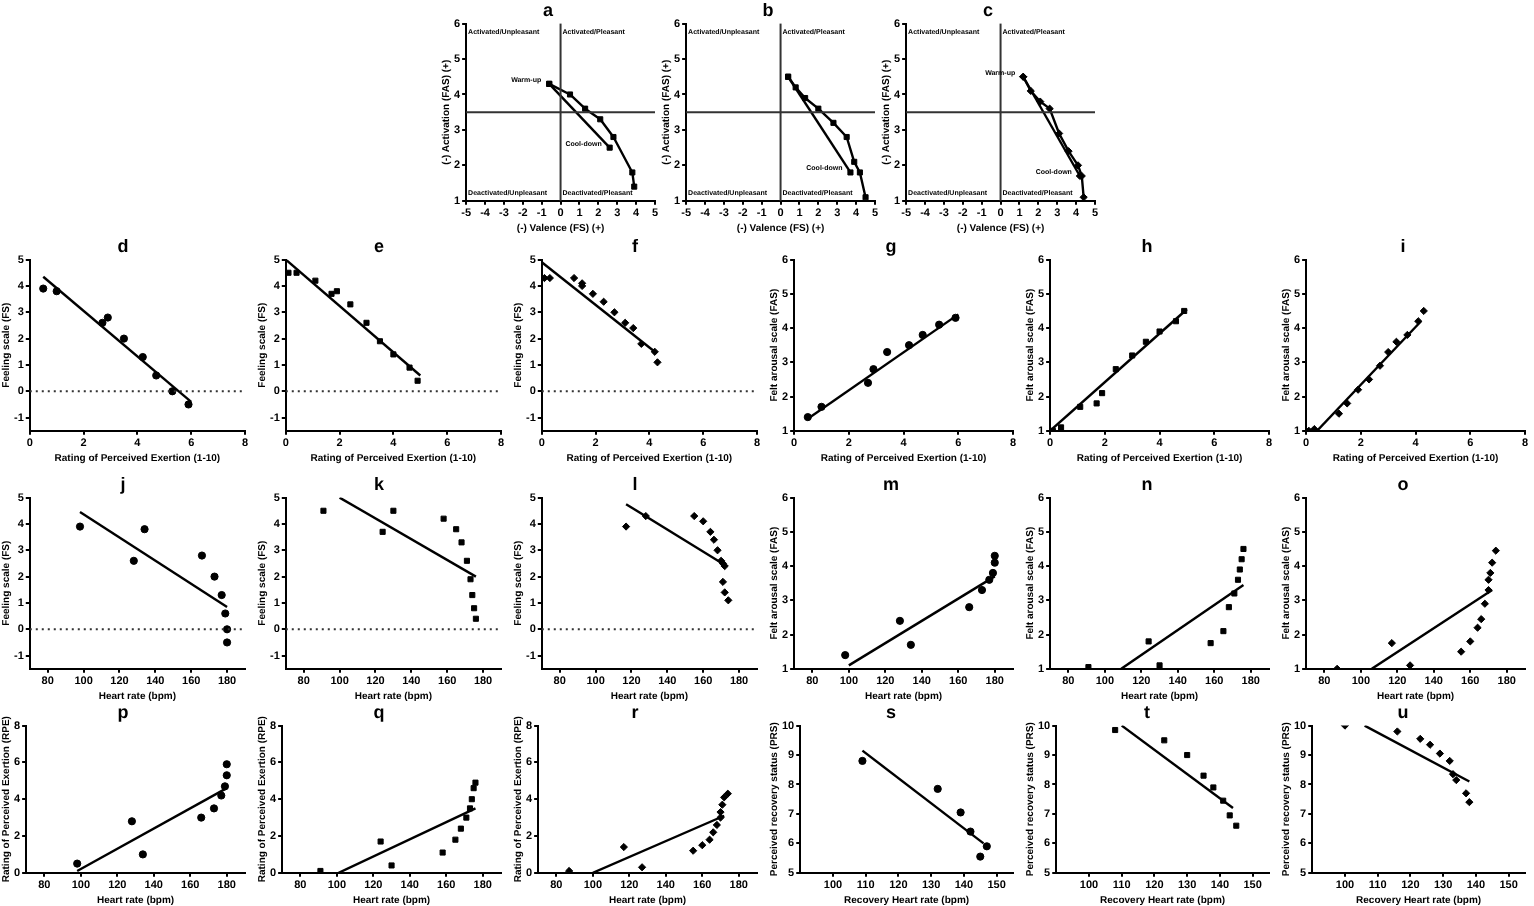  Describe the element at coordinates (123, 245) in the screenshot. I see `chart-title: d` at that location.